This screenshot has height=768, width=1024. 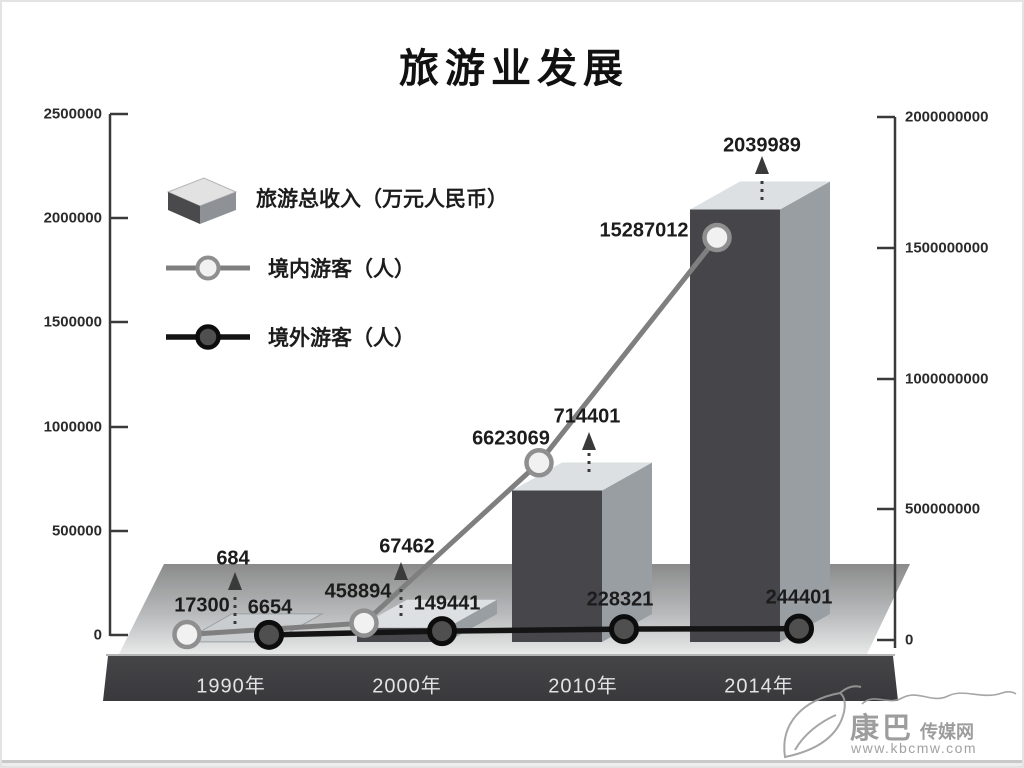 What do you see at coordinates (341, 338) in the screenshot?
I see `legend-label-foreign: 境外游客（人）` at bounding box center [341, 338].